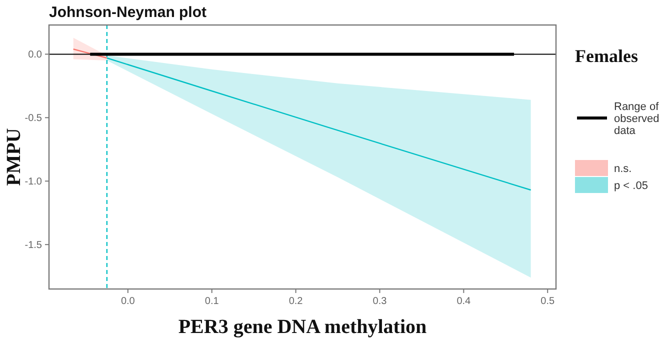  Describe the element at coordinates (128, 12) in the screenshot. I see `chart-title: Johnson-Neyman plot` at that location.